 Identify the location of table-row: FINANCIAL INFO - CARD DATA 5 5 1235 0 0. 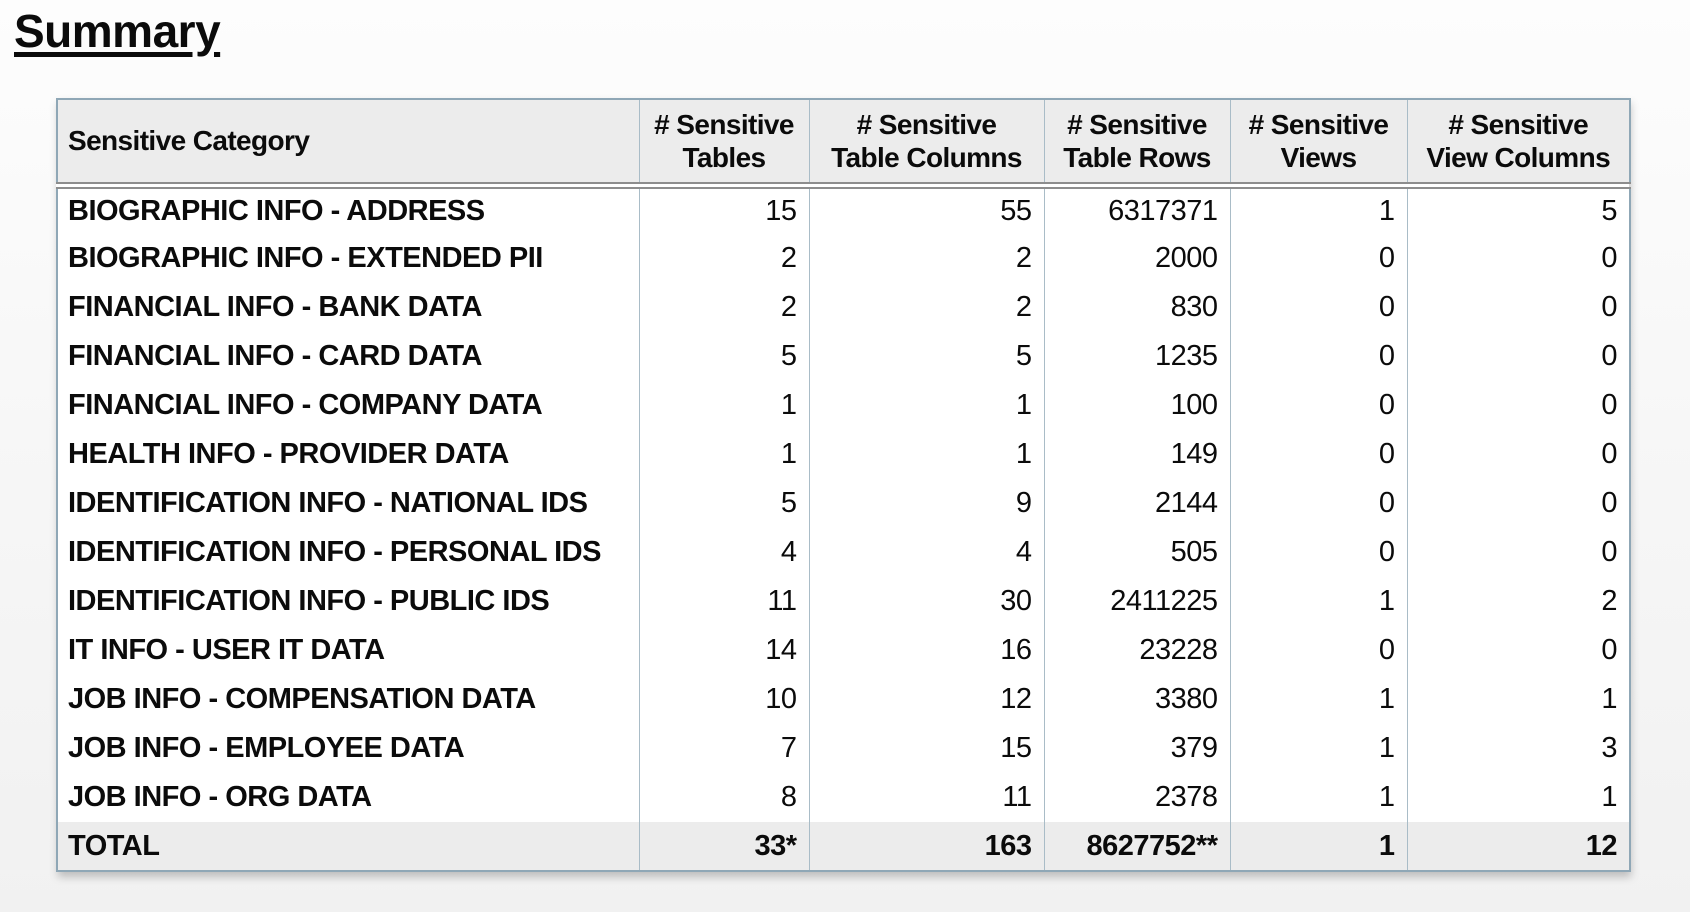
(843, 356).